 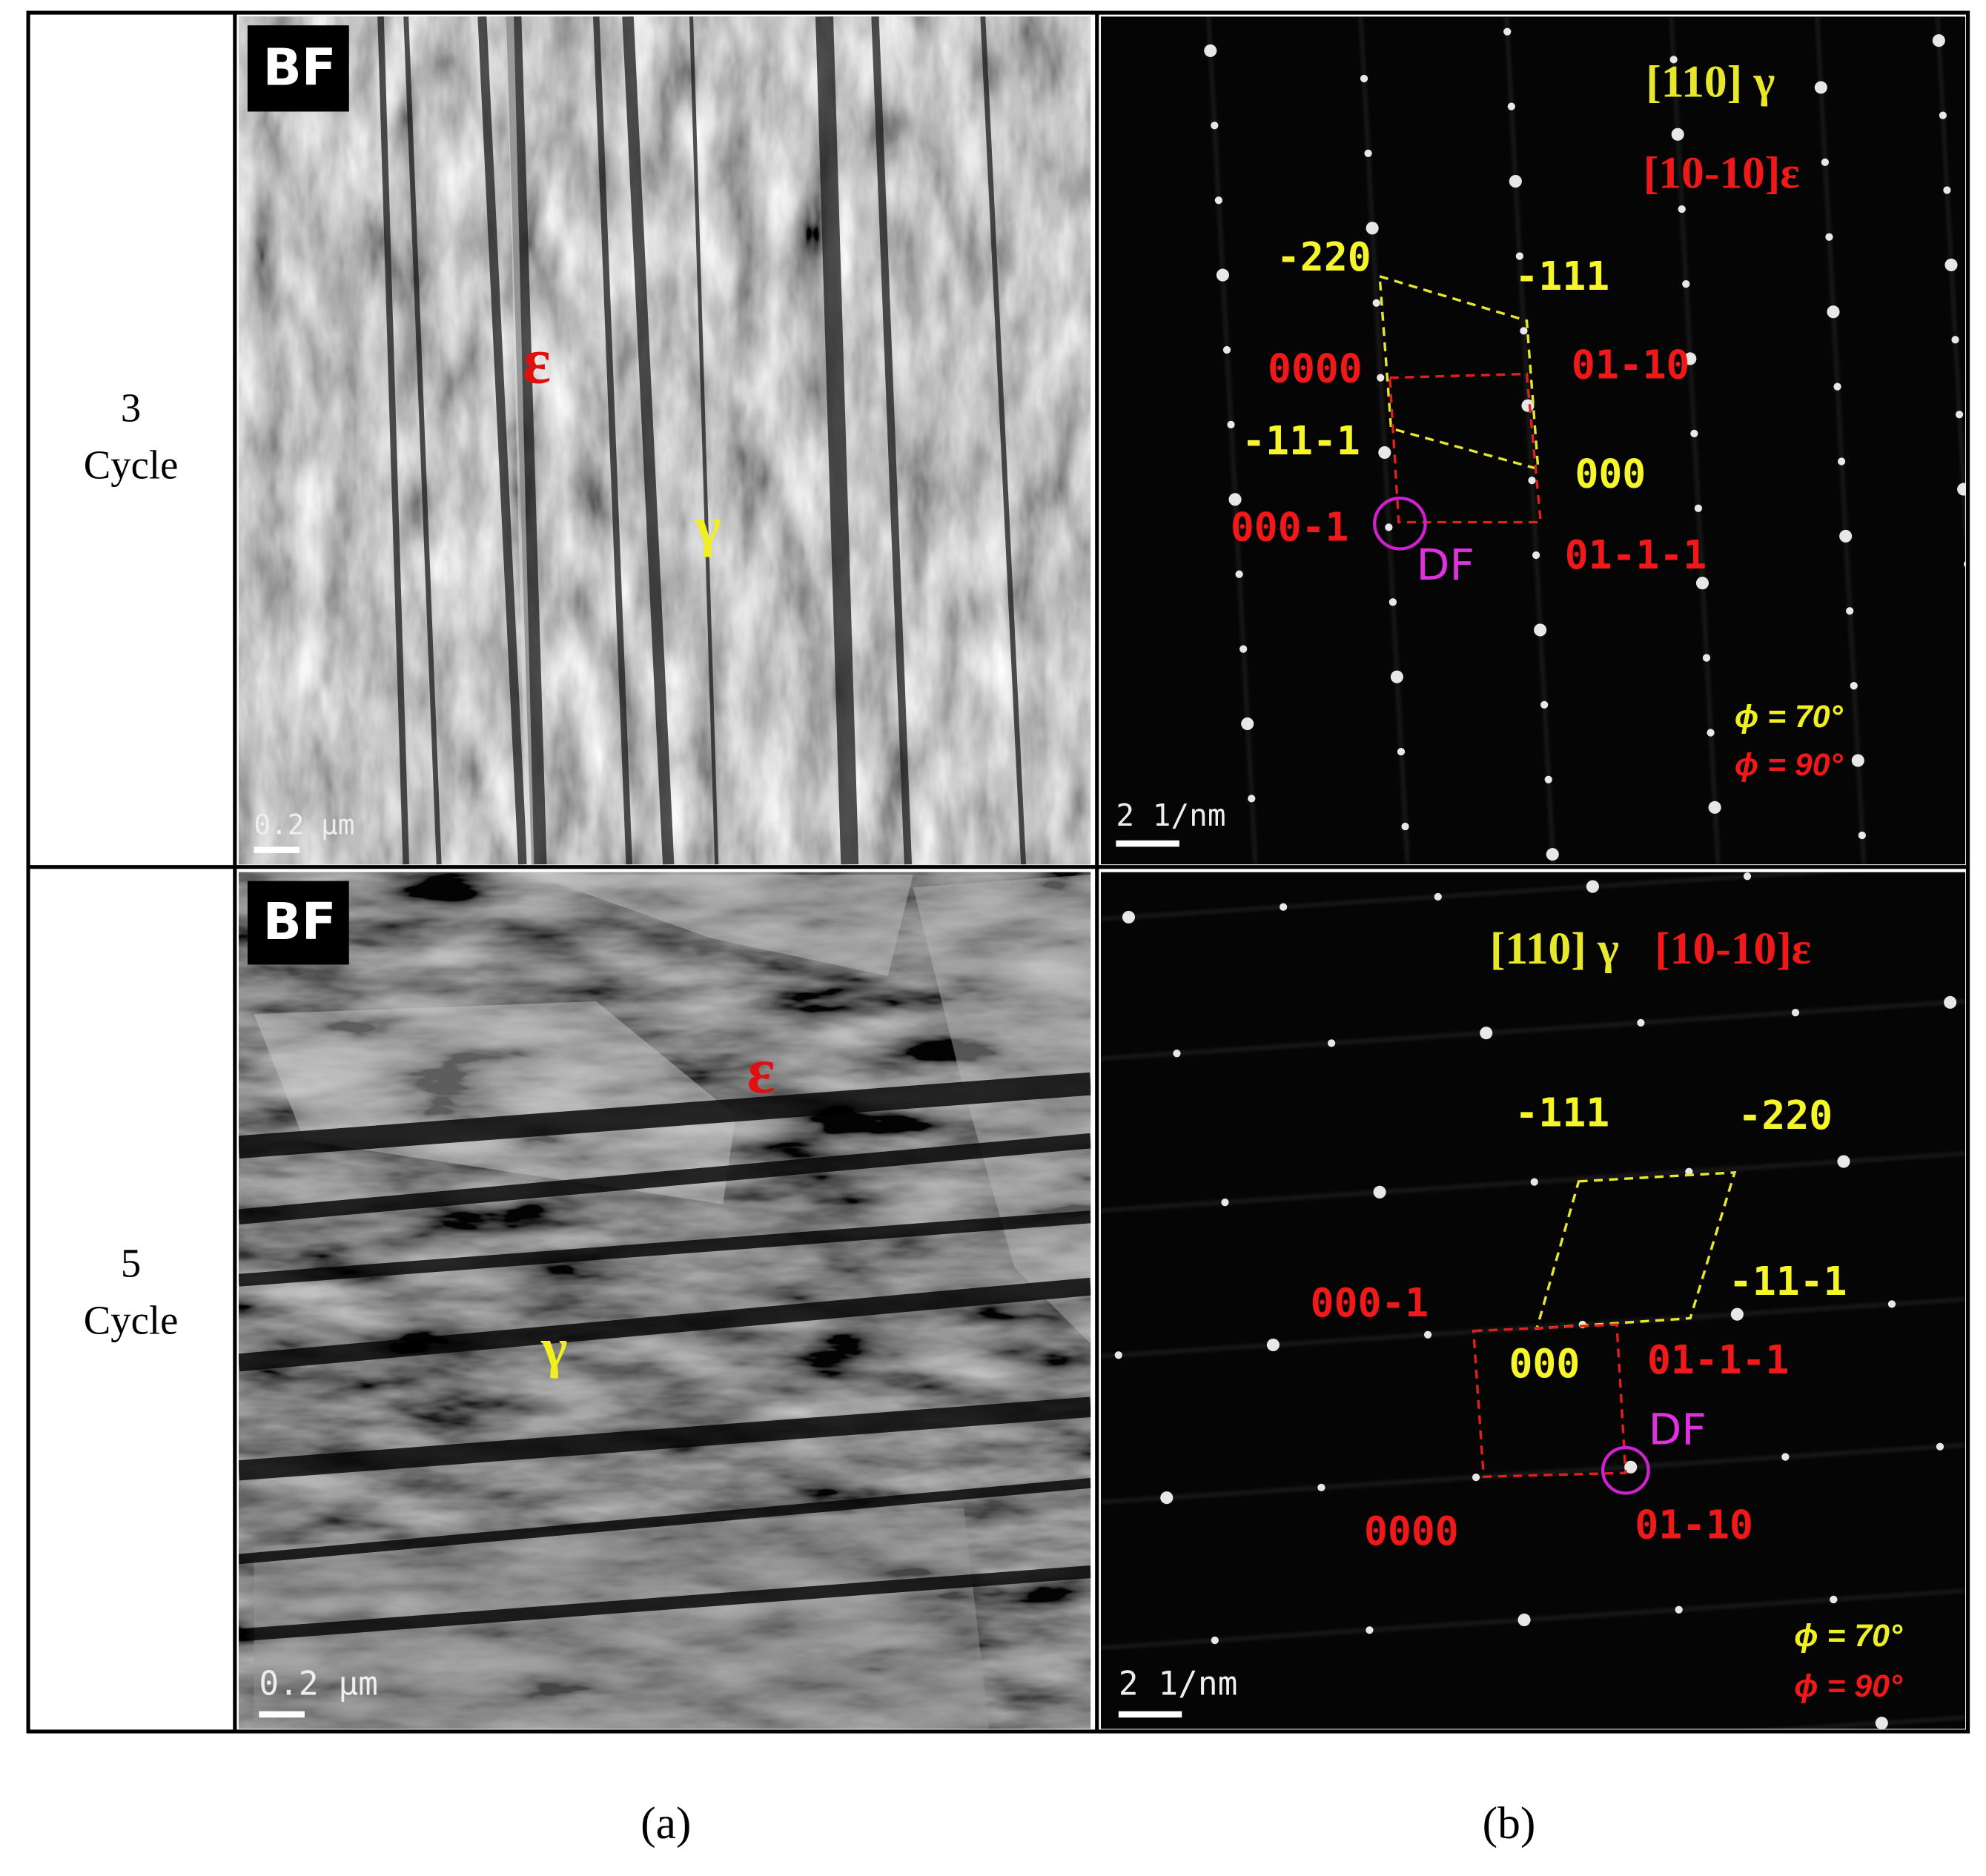 I want to click on gamma-spot-label: -220, so click(x=1786, y=1115).